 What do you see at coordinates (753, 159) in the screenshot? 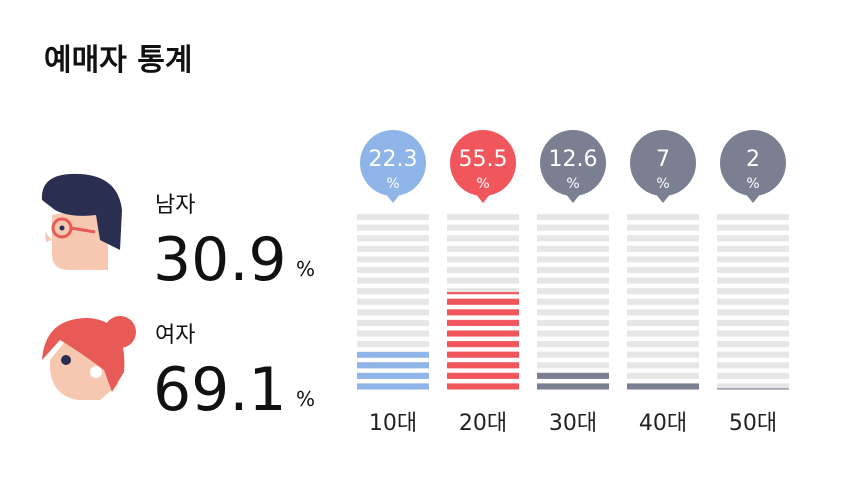
I see `bubble-value: 2` at bounding box center [753, 159].